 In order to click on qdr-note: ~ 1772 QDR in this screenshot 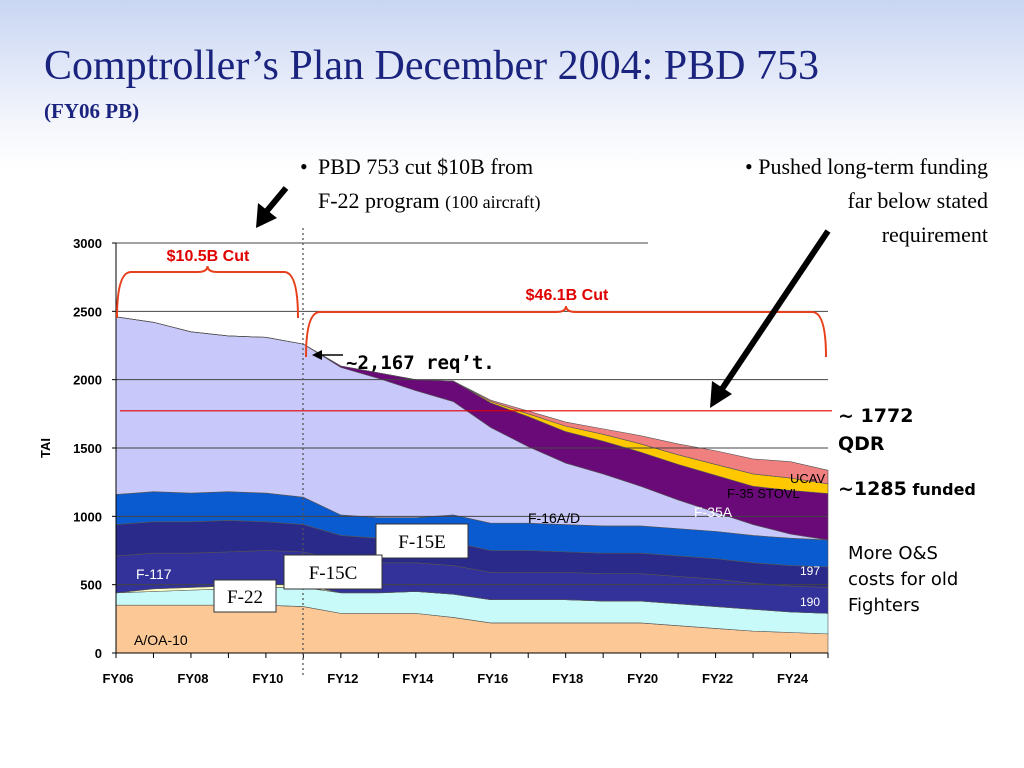, I will do `click(876, 430)`.